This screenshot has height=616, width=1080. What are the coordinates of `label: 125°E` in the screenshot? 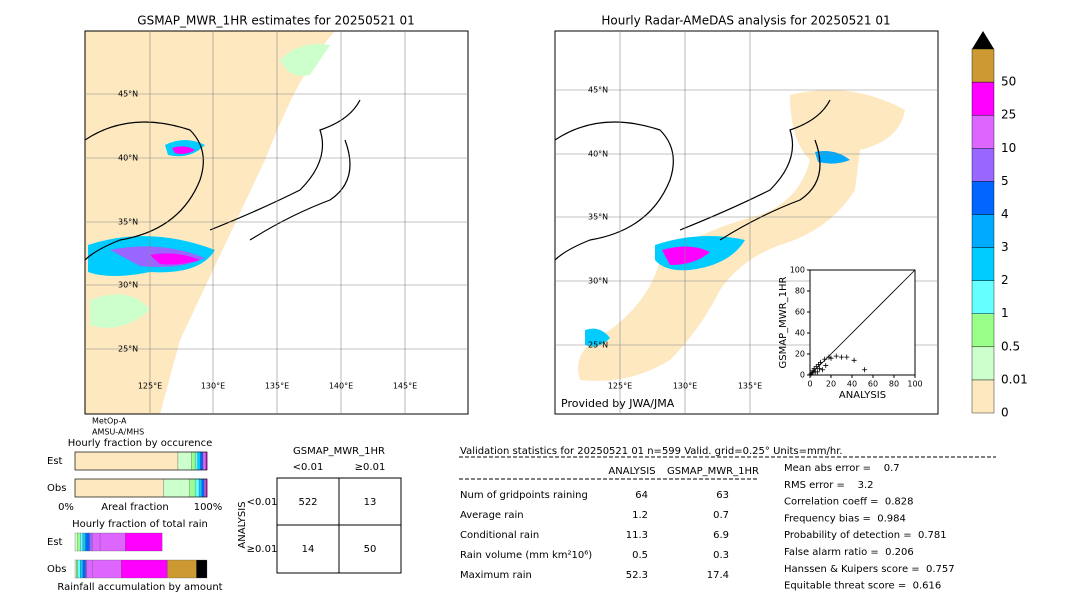 It's located at (620, 386).